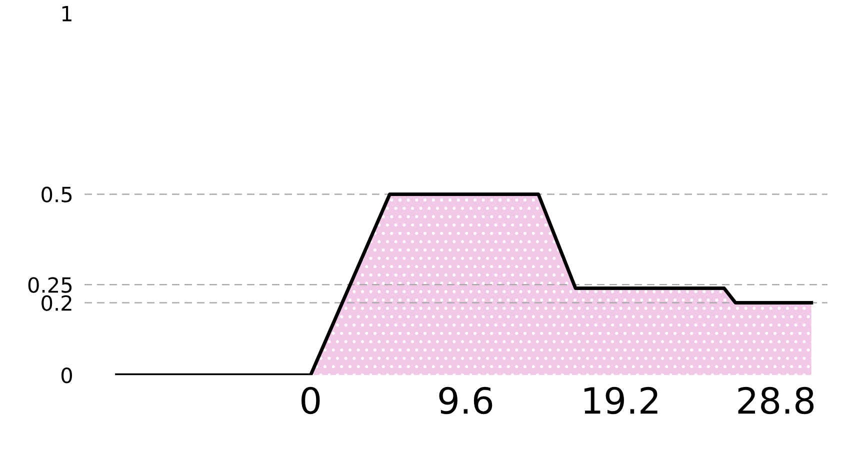  What do you see at coordinates (67, 14) in the screenshot?
I see `y-tick-label: 1` at bounding box center [67, 14].